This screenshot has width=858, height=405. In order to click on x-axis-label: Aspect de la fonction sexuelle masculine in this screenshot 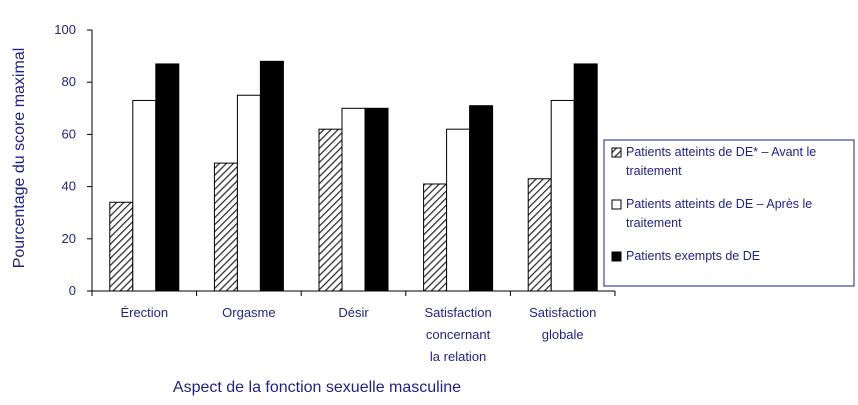, I will do `click(317, 387)`.